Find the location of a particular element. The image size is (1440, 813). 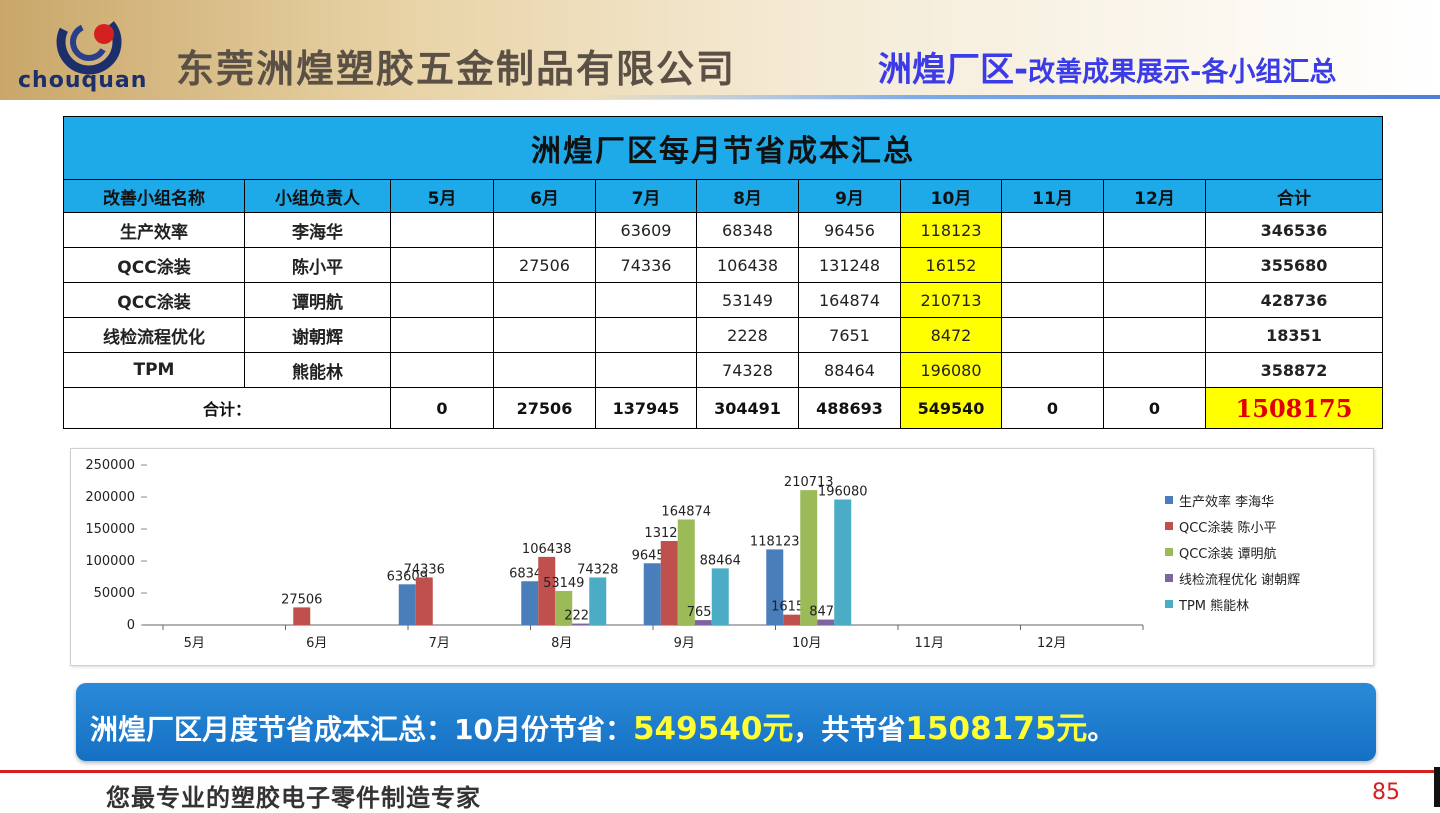

col-header: 12月 is located at coordinates (1154, 196).